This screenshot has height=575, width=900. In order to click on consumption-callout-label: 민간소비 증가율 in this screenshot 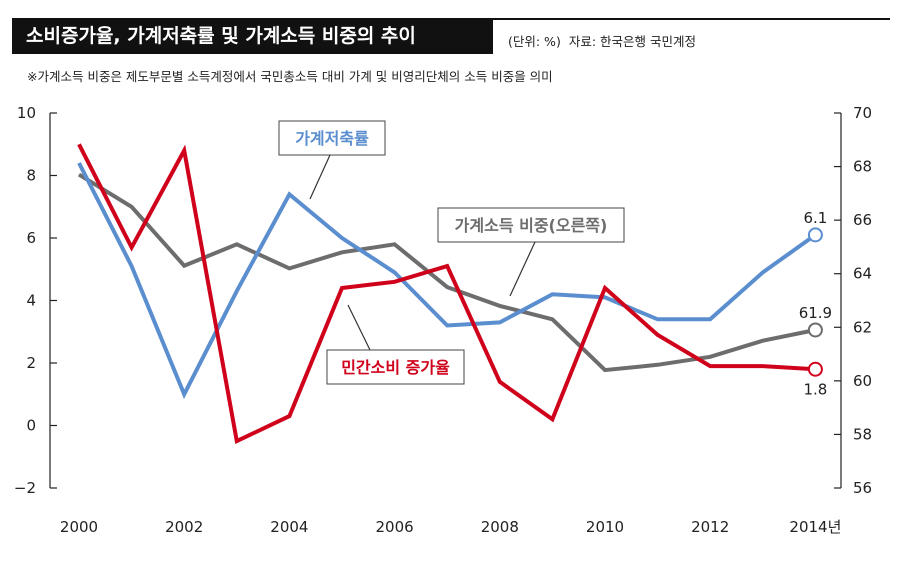, I will do `click(395, 367)`.